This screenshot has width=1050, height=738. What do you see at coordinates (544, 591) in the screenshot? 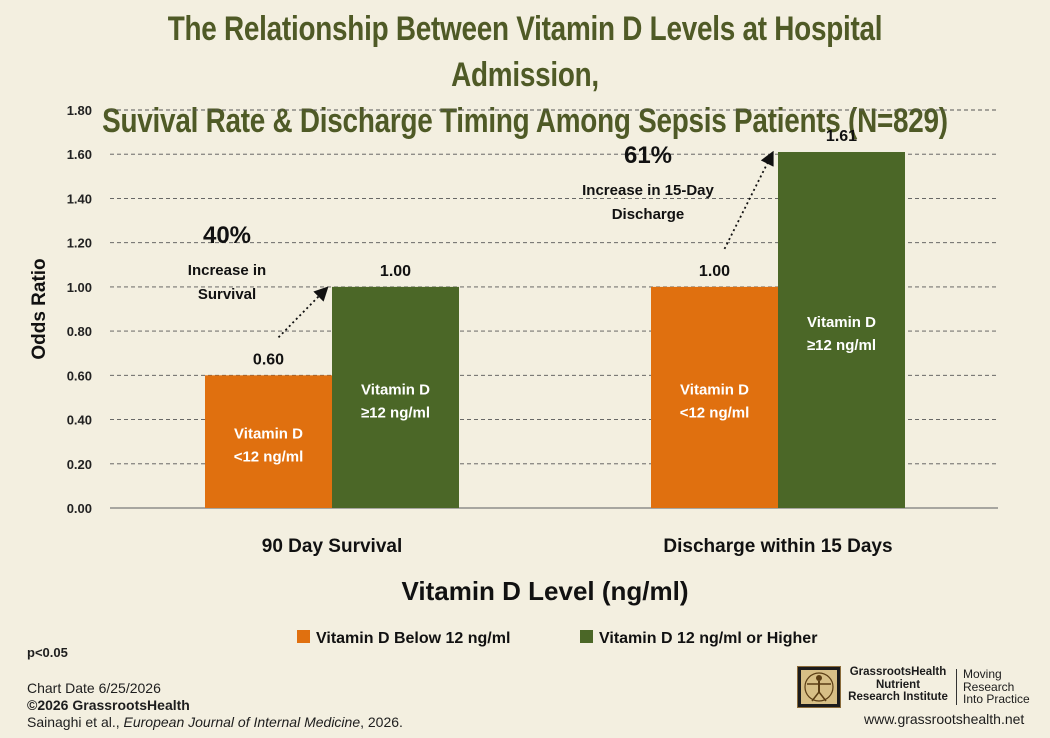
I see `x-axis-label: Vitamin D Level (ng/ml)` at bounding box center [544, 591].